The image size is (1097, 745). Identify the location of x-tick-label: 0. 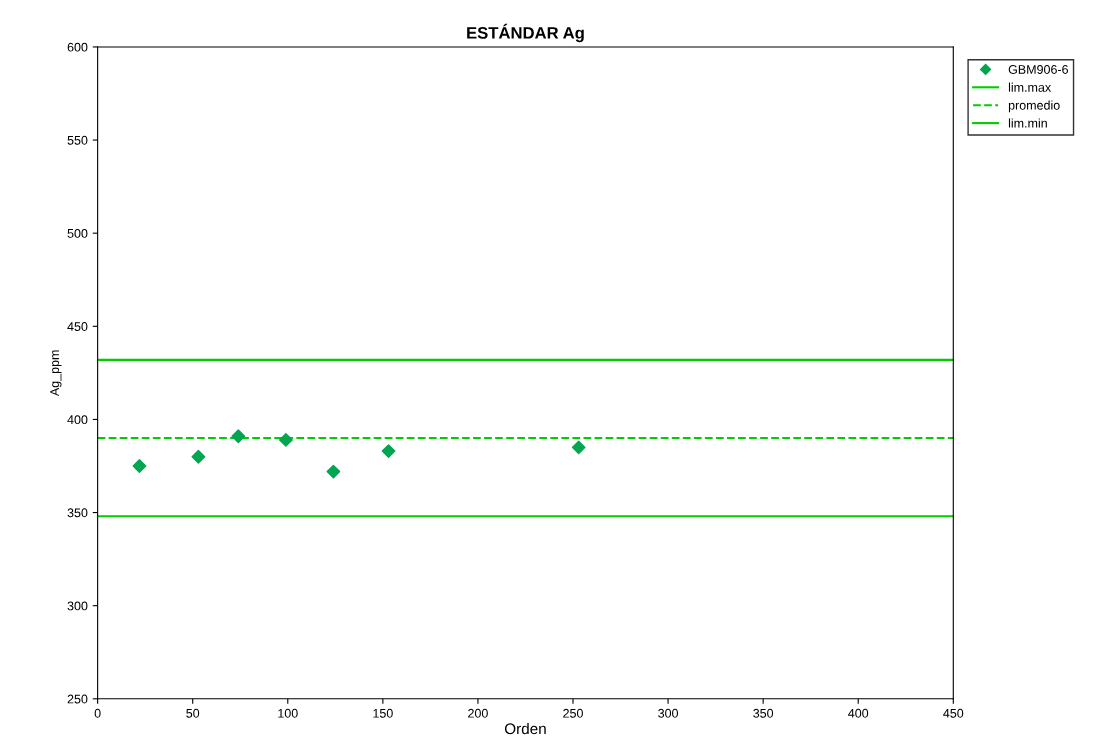
(97, 713).